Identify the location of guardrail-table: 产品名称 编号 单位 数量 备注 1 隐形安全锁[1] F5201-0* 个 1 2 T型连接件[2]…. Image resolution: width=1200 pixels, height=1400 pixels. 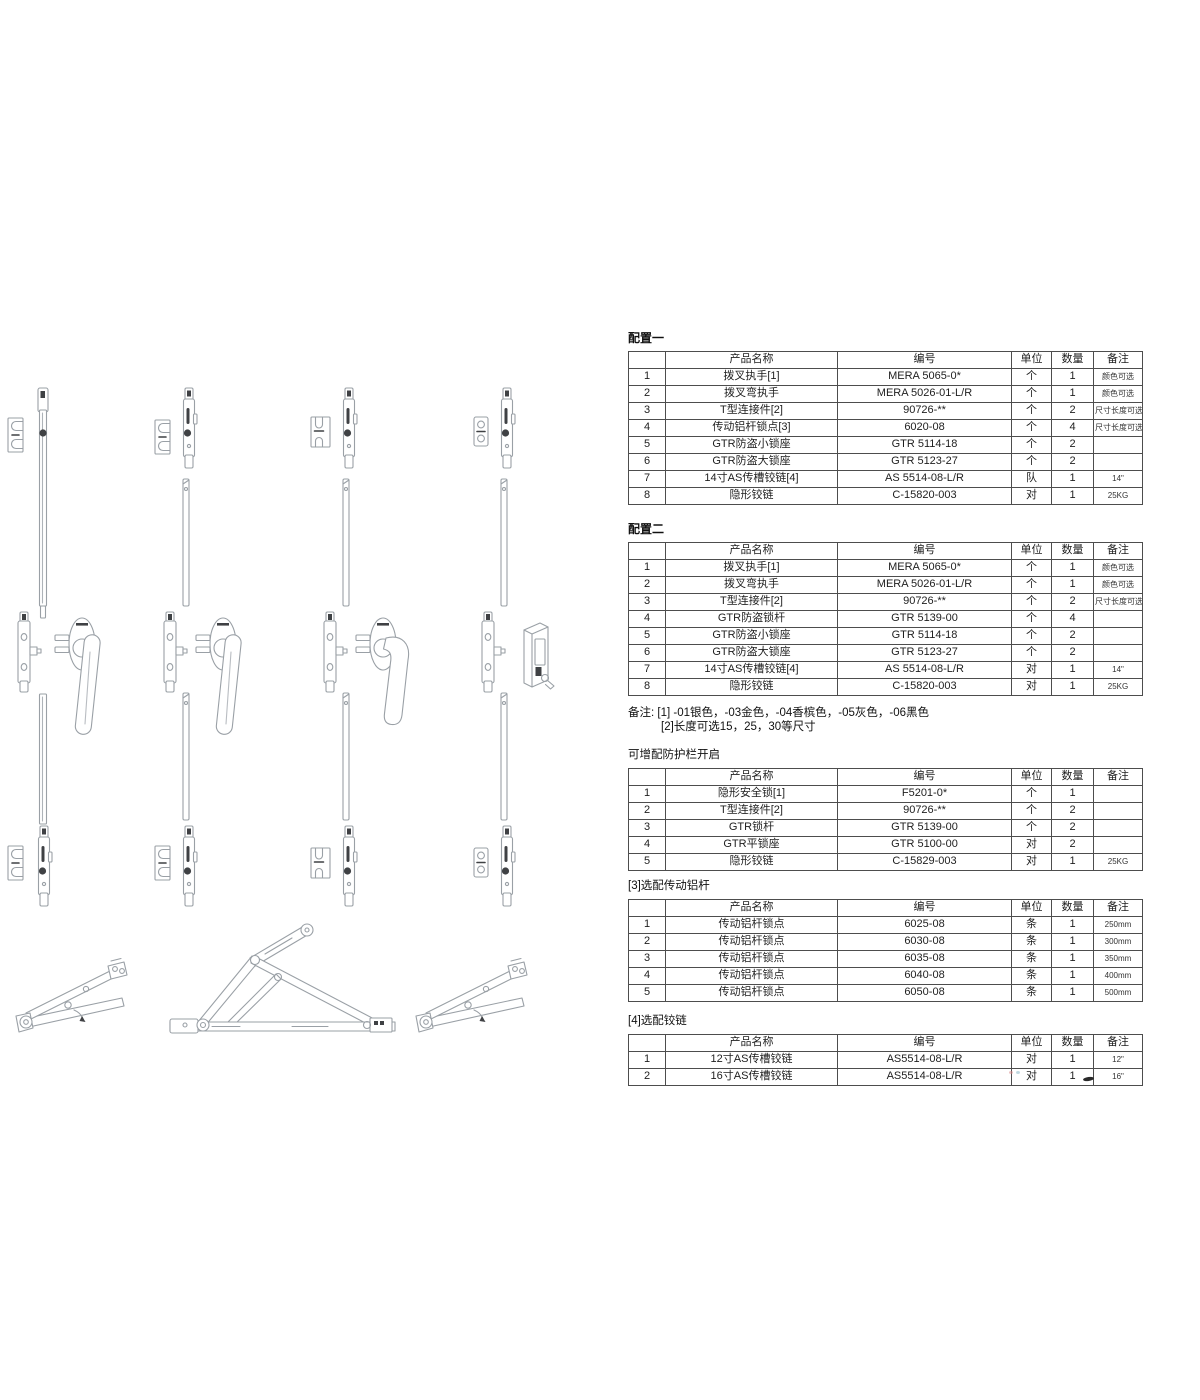
(885, 819).